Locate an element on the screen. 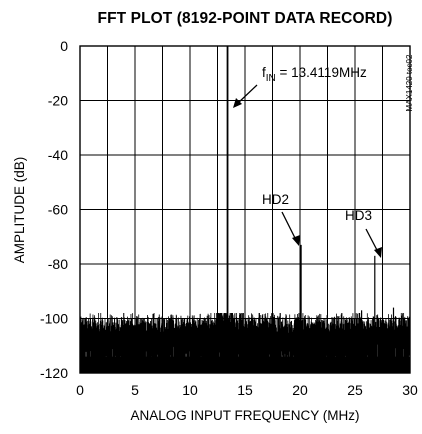  noise-floor-band is located at coordinates (245, 364).